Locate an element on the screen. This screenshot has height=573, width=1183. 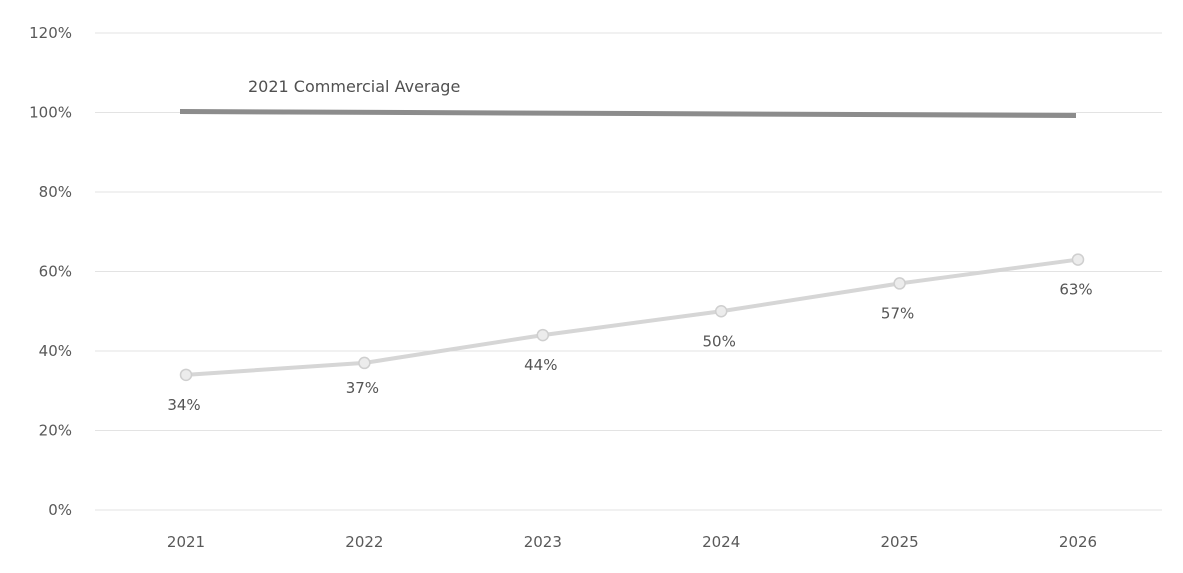
x-tick-label: 2021 is located at coordinates (186, 542).